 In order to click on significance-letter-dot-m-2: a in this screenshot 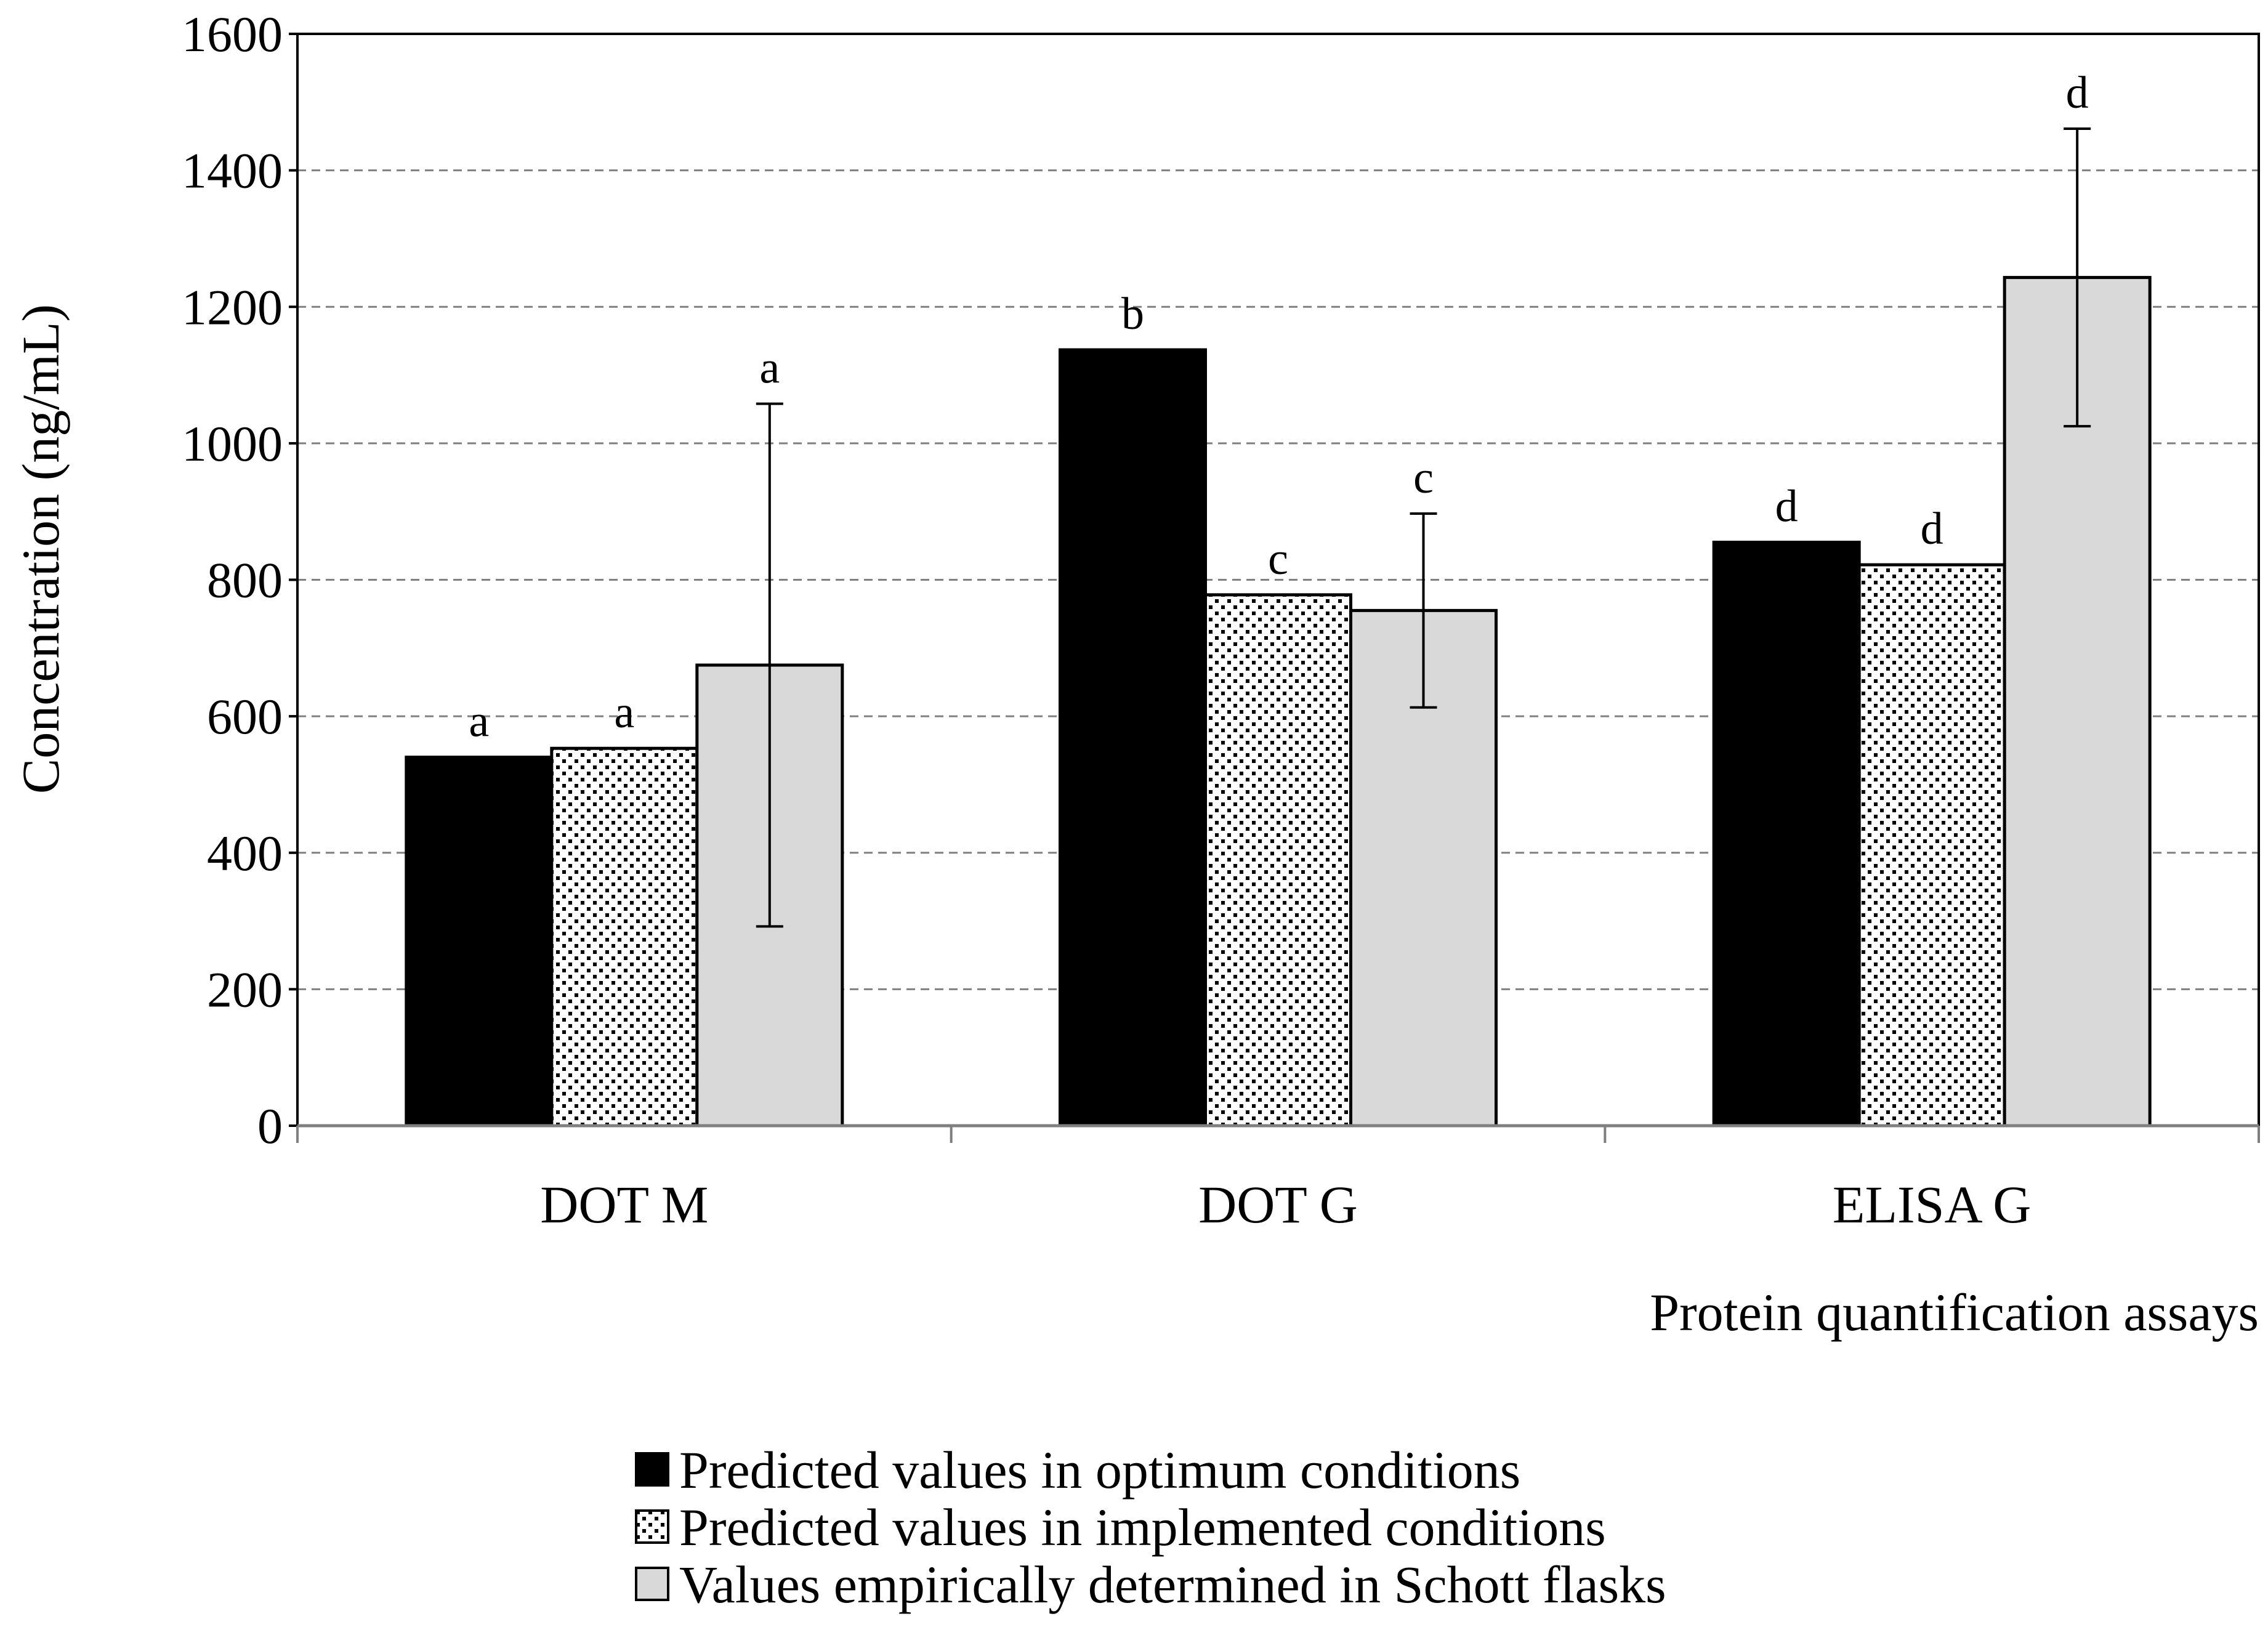, I will do `click(624, 712)`.